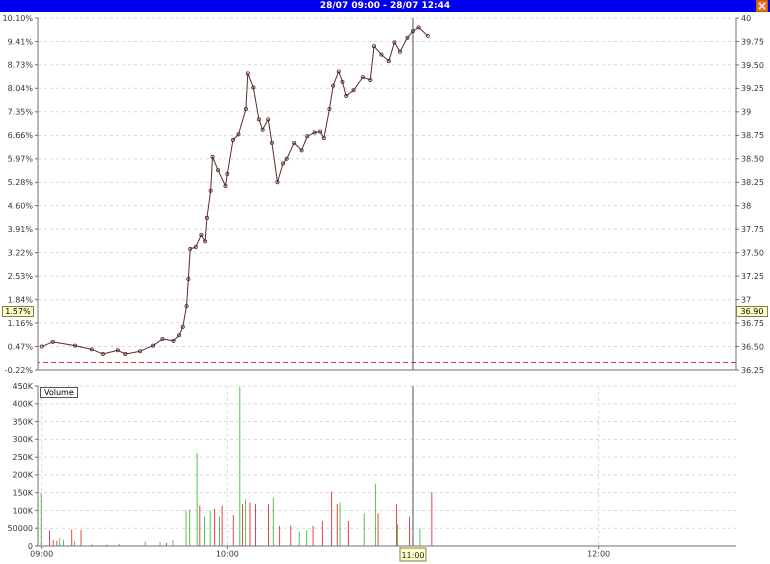 This screenshot has height=564, width=770. I want to click on y-tick-label: 5.28%, so click(21, 183).